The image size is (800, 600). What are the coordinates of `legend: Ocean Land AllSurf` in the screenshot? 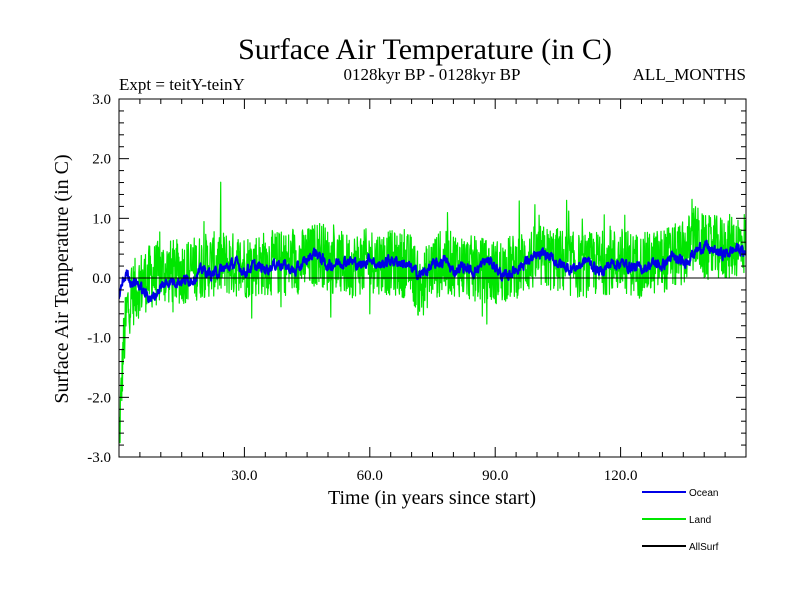 It's located at (680, 520).